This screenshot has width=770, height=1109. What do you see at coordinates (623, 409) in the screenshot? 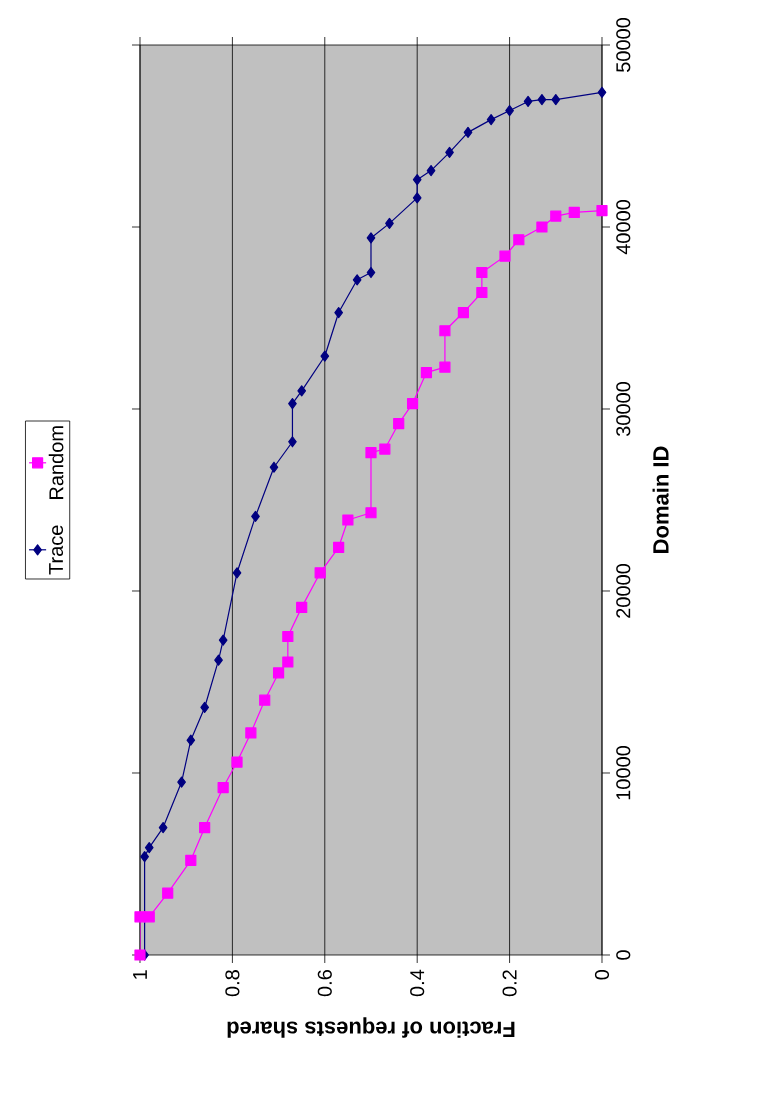
I see `y-tick-label: 30000` at bounding box center [623, 409].